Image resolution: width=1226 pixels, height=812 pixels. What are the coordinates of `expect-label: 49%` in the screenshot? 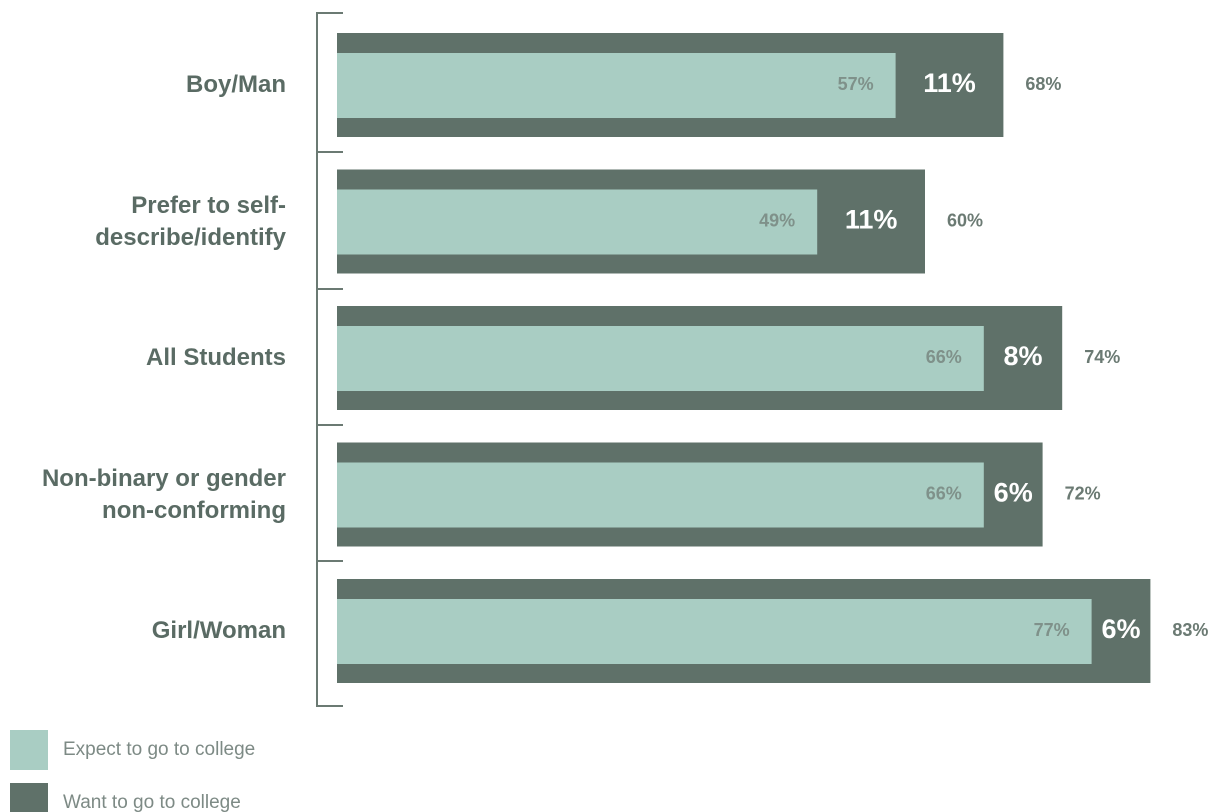 It's located at (777, 220).